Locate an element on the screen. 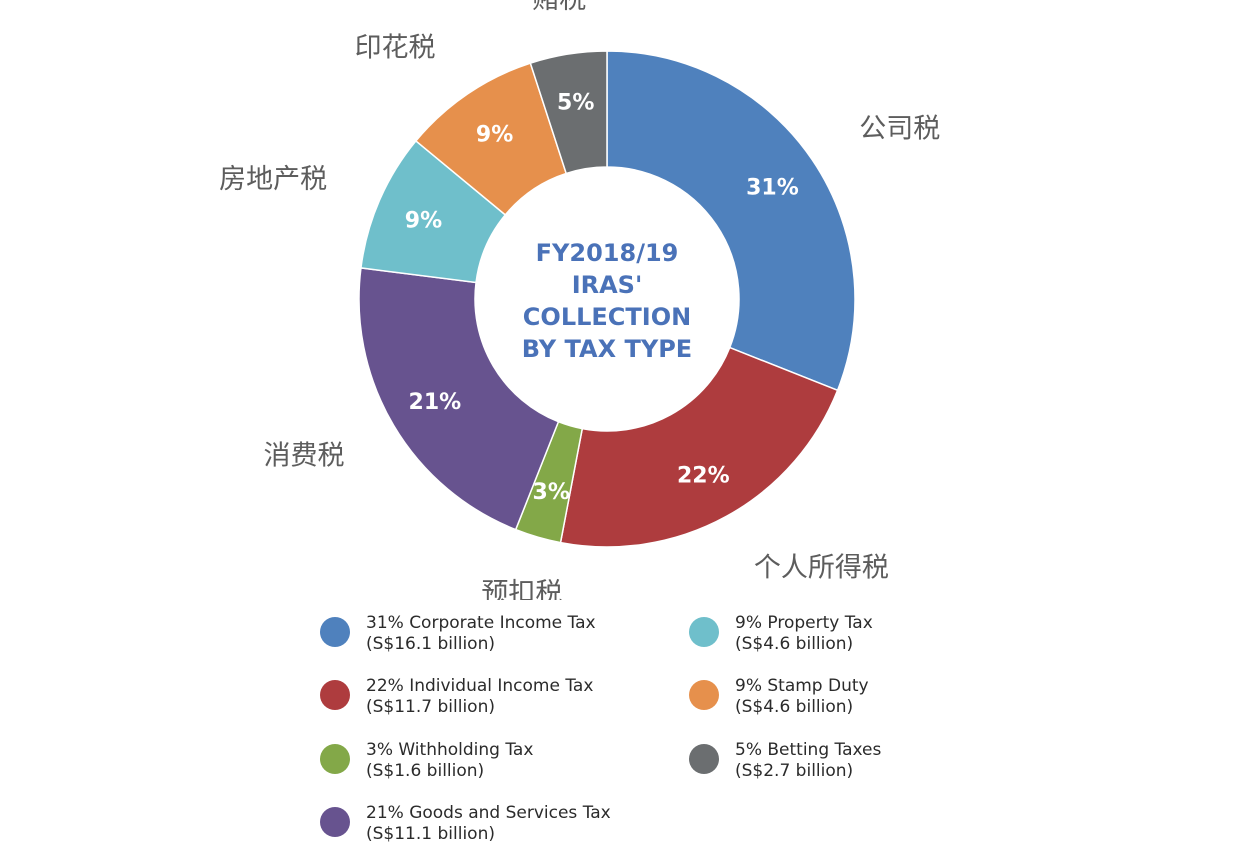 The width and height of the screenshot is (1237, 852). center-title-line-1: FY2018/19 is located at coordinates (607, 253).